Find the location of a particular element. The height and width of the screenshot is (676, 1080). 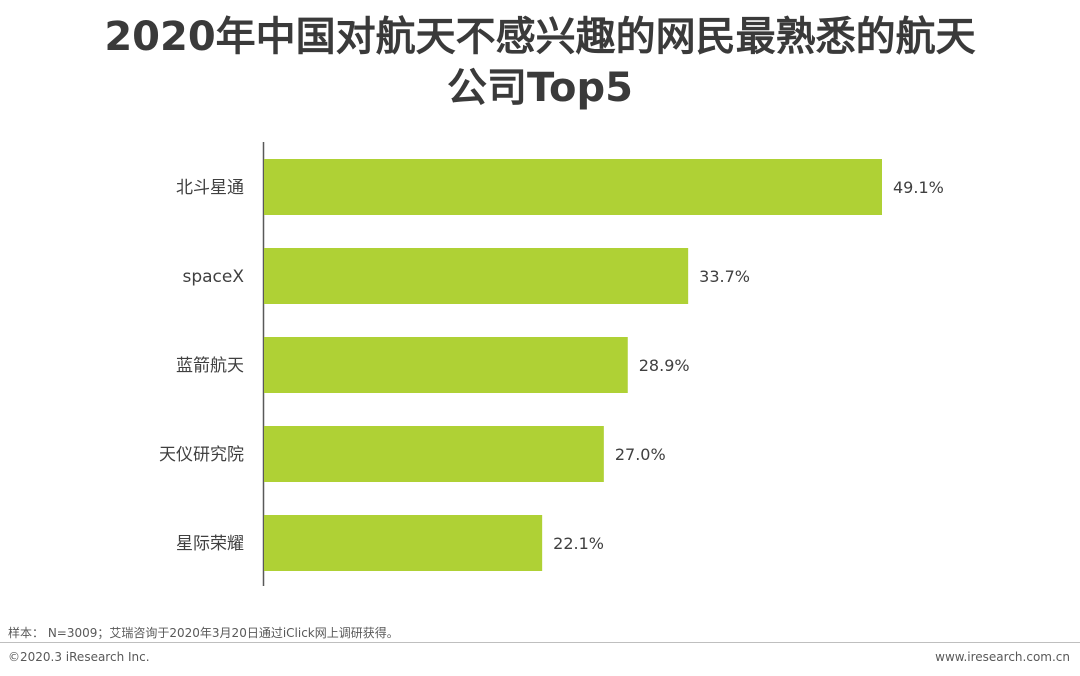

value-label: 49.1% is located at coordinates (918, 187).